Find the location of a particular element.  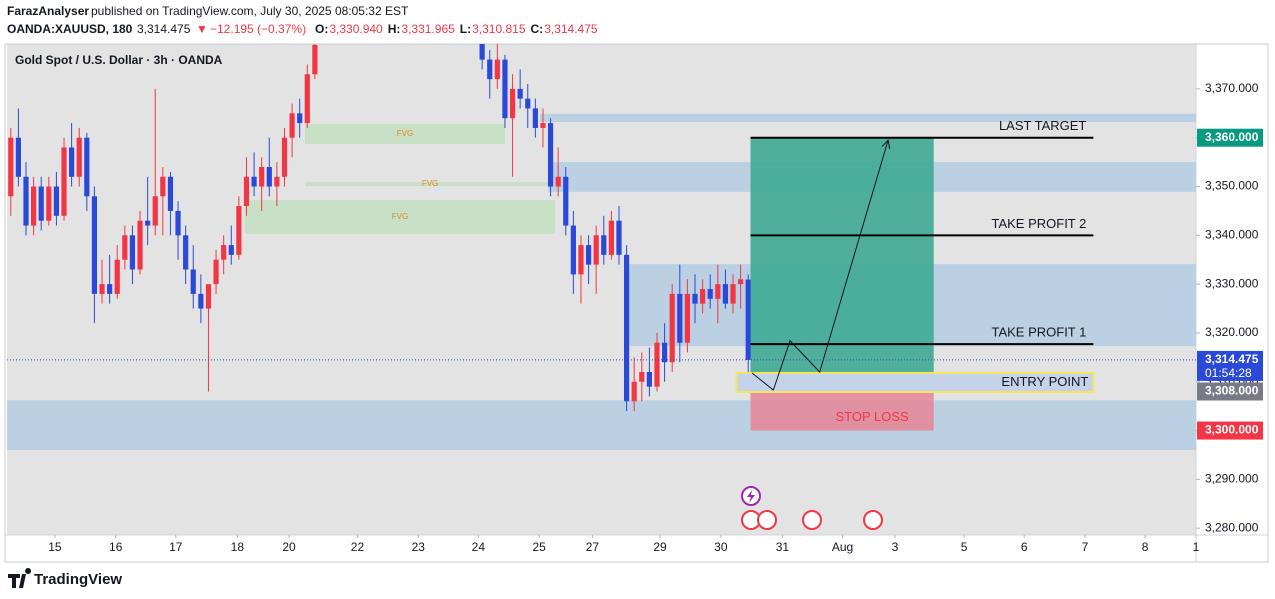

event-icon-glyph is located at coordinates (751, 496).